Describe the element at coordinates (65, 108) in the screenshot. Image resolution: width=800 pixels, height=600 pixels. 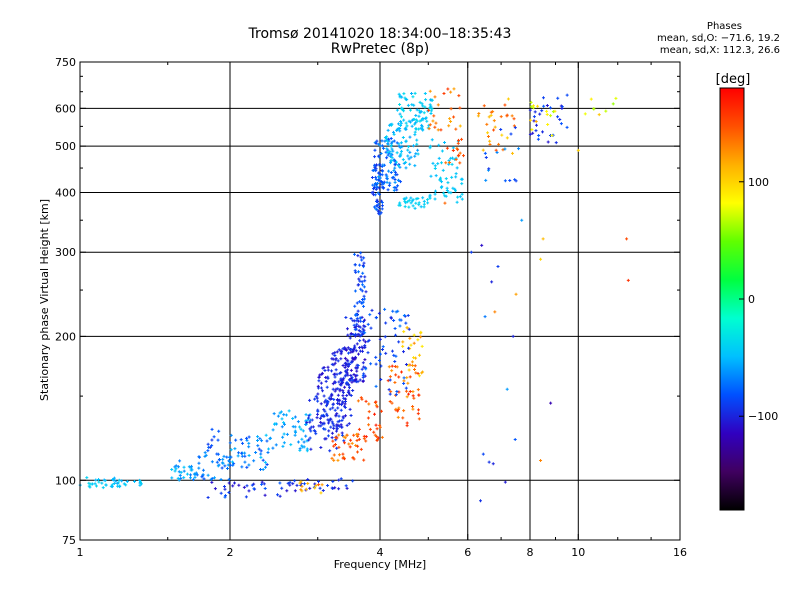
I see `y-tick-label: 600` at that location.